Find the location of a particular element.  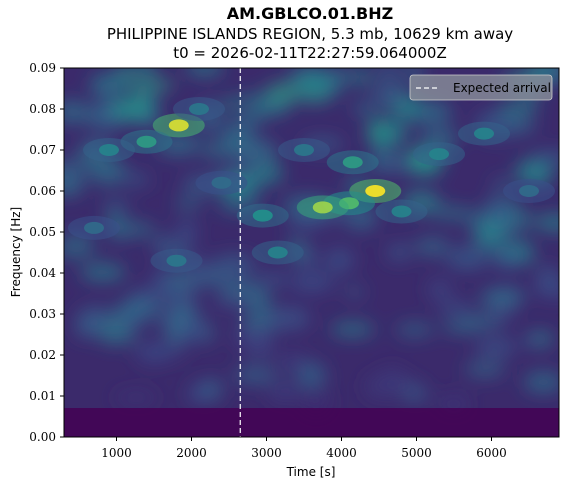

y-tick-label: 0.03 is located at coordinates (42, 314).